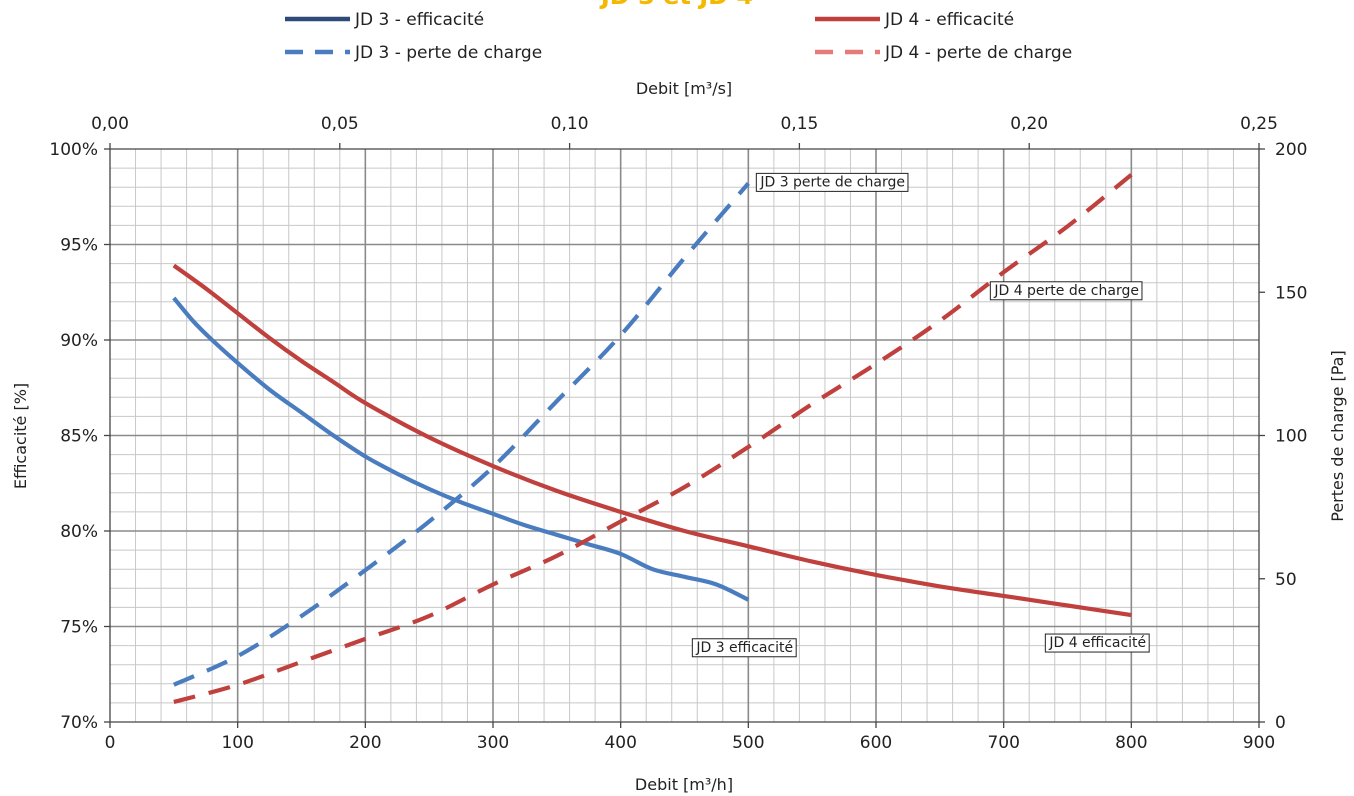 This screenshot has height=796, width=1354. What do you see at coordinates (978, 53) in the screenshot?
I see `legend-label-jd4-perte-de-charge: JD 4 - perte de charge` at bounding box center [978, 53].